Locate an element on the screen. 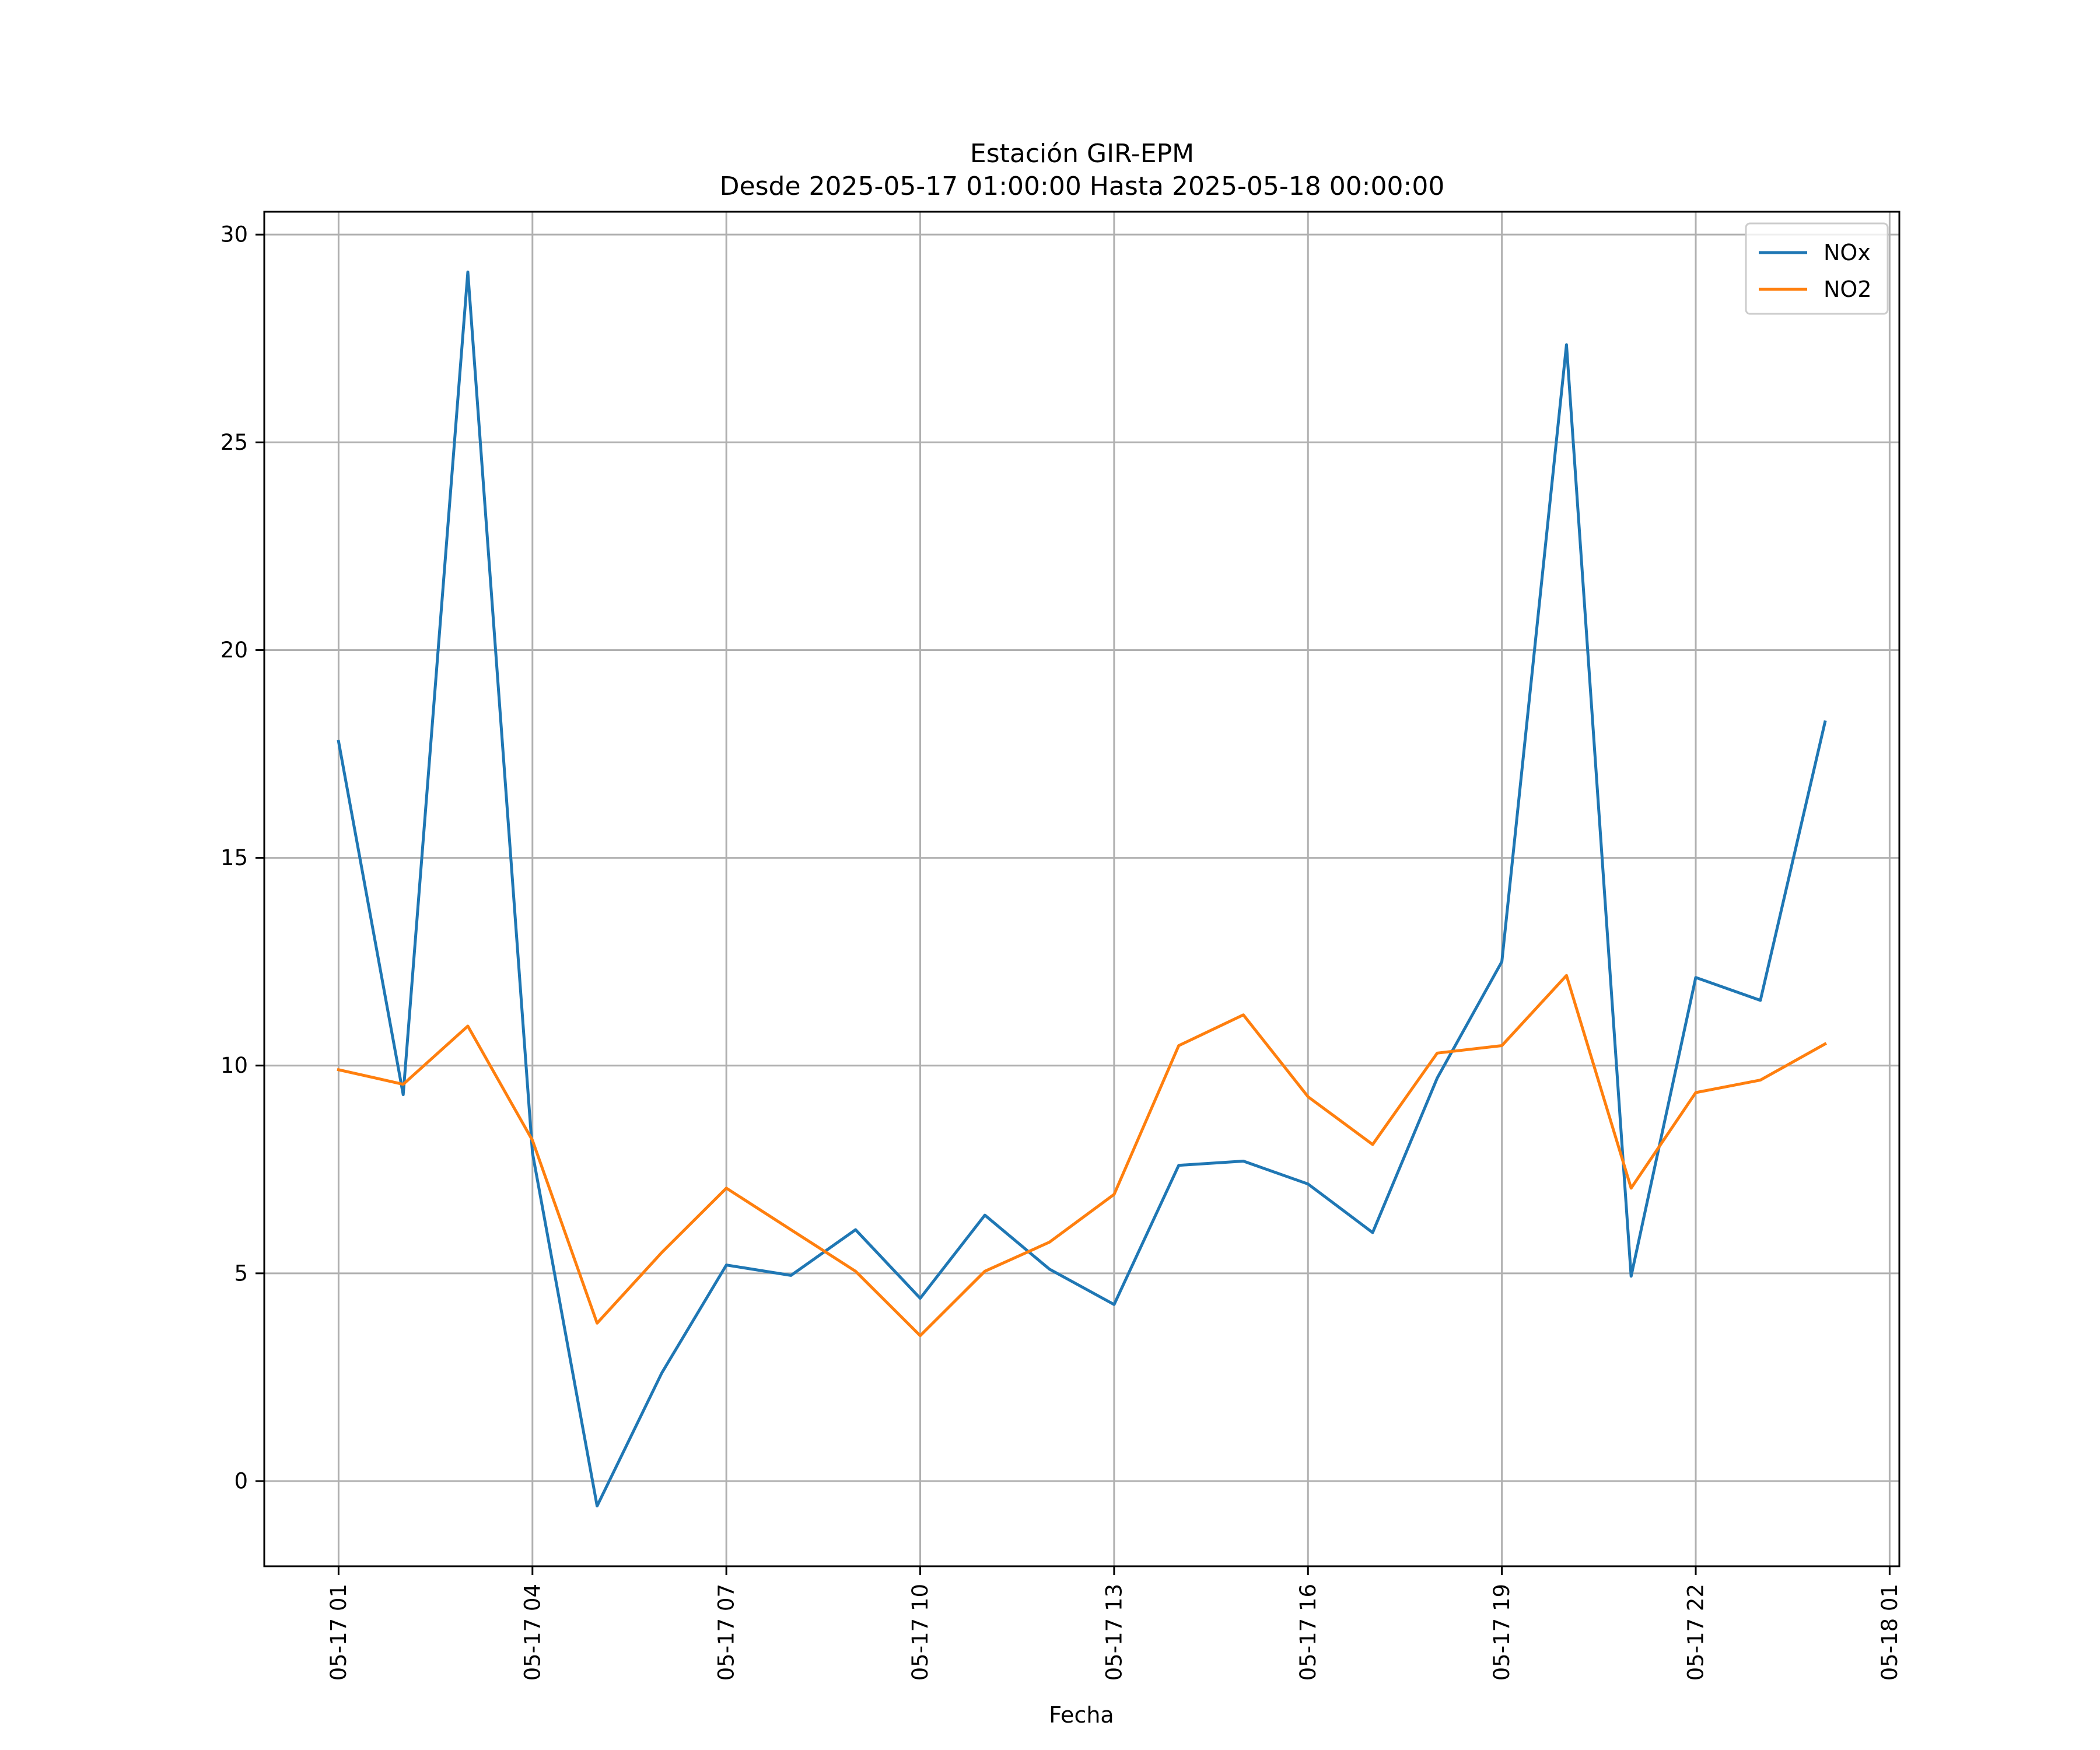 The height and width of the screenshot is (1750, 2100). x-tick-label: 05-18 01 is located at coordinates (1889, 1632).